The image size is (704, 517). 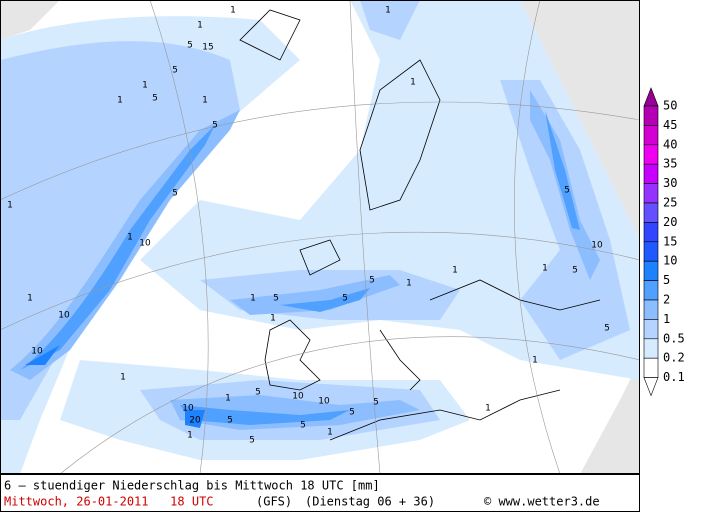 I want to click on contour-label: 15, so click(x=207, y=48).